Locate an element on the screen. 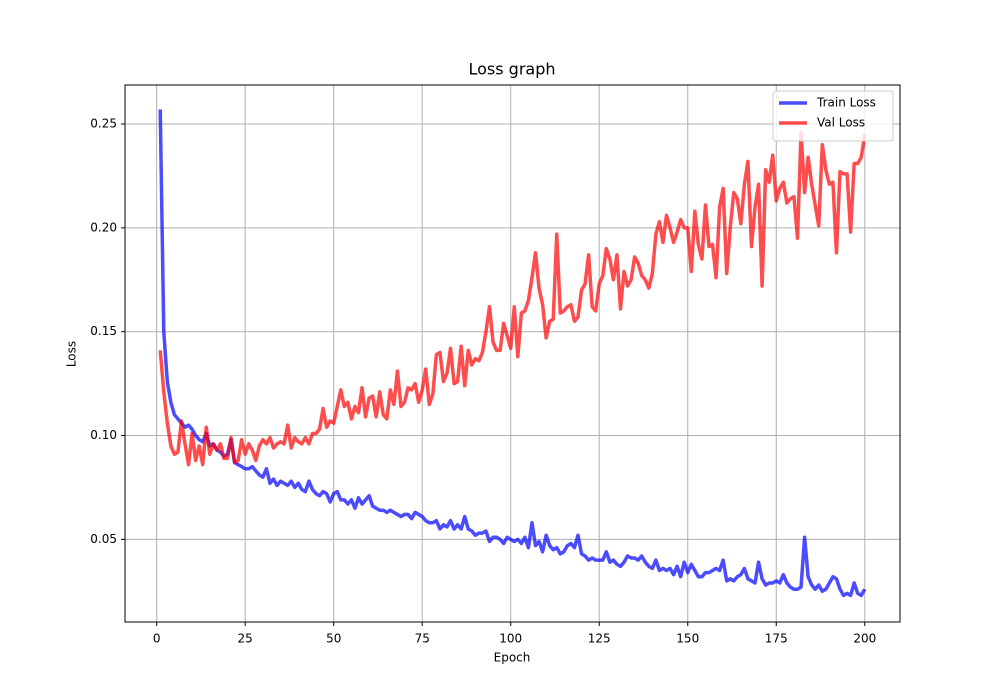 Image resolution: width=1000 pixels, height=700 pixels. x-tick-label: 25 is located at coordinates (245, 639).